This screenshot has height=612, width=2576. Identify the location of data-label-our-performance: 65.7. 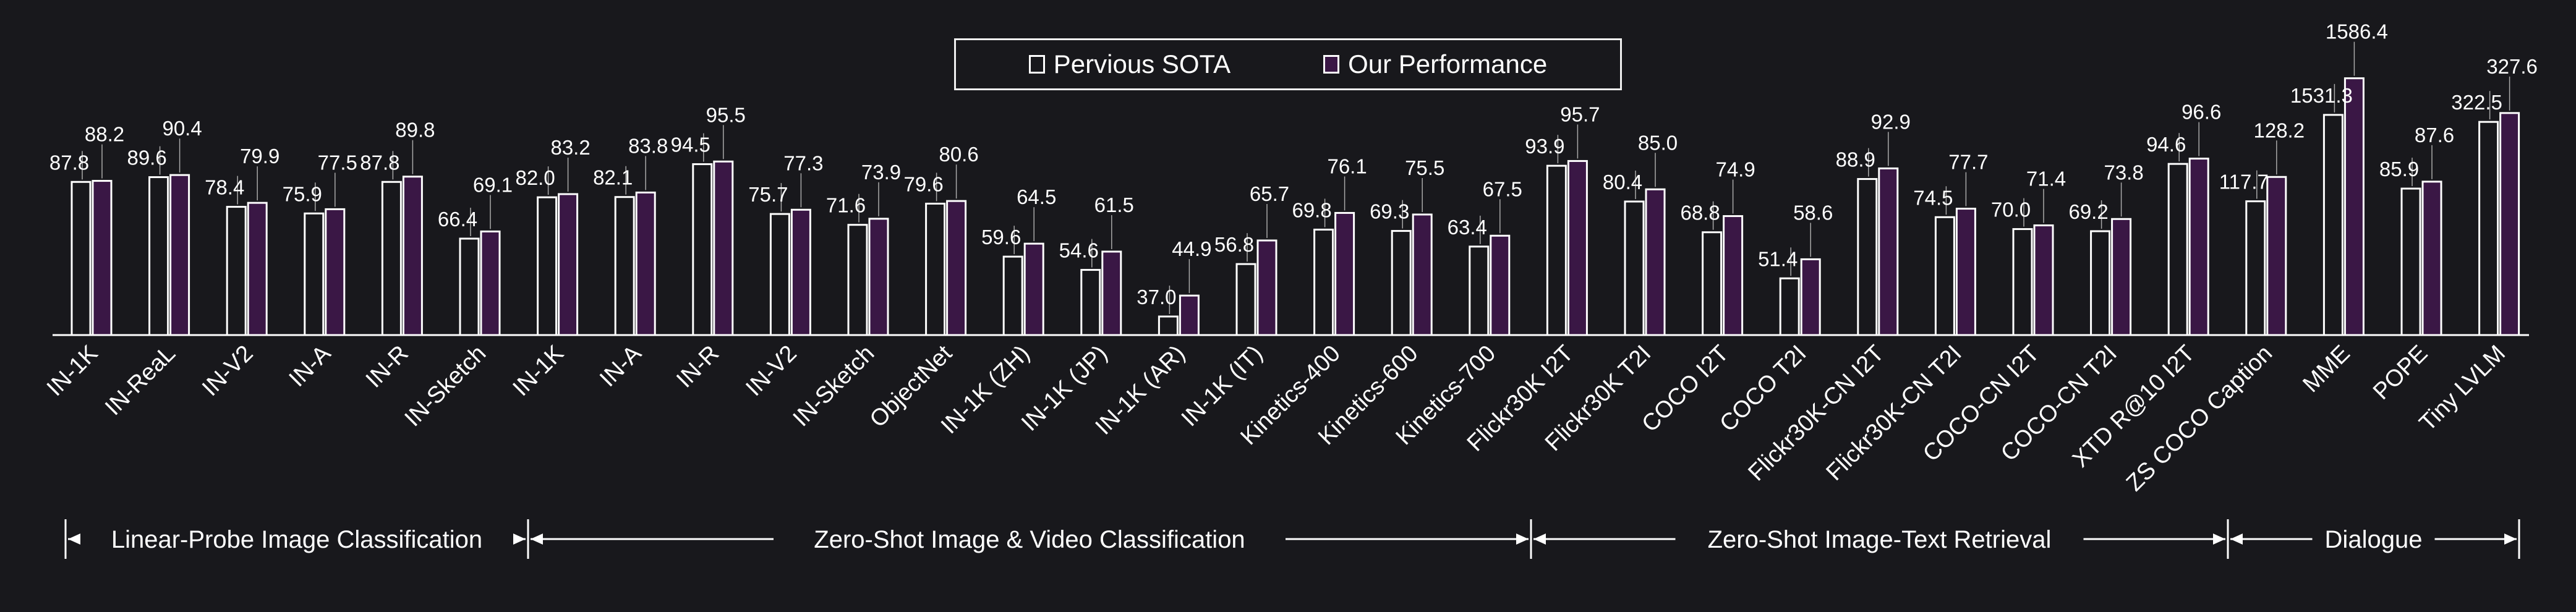
(1269, 193).